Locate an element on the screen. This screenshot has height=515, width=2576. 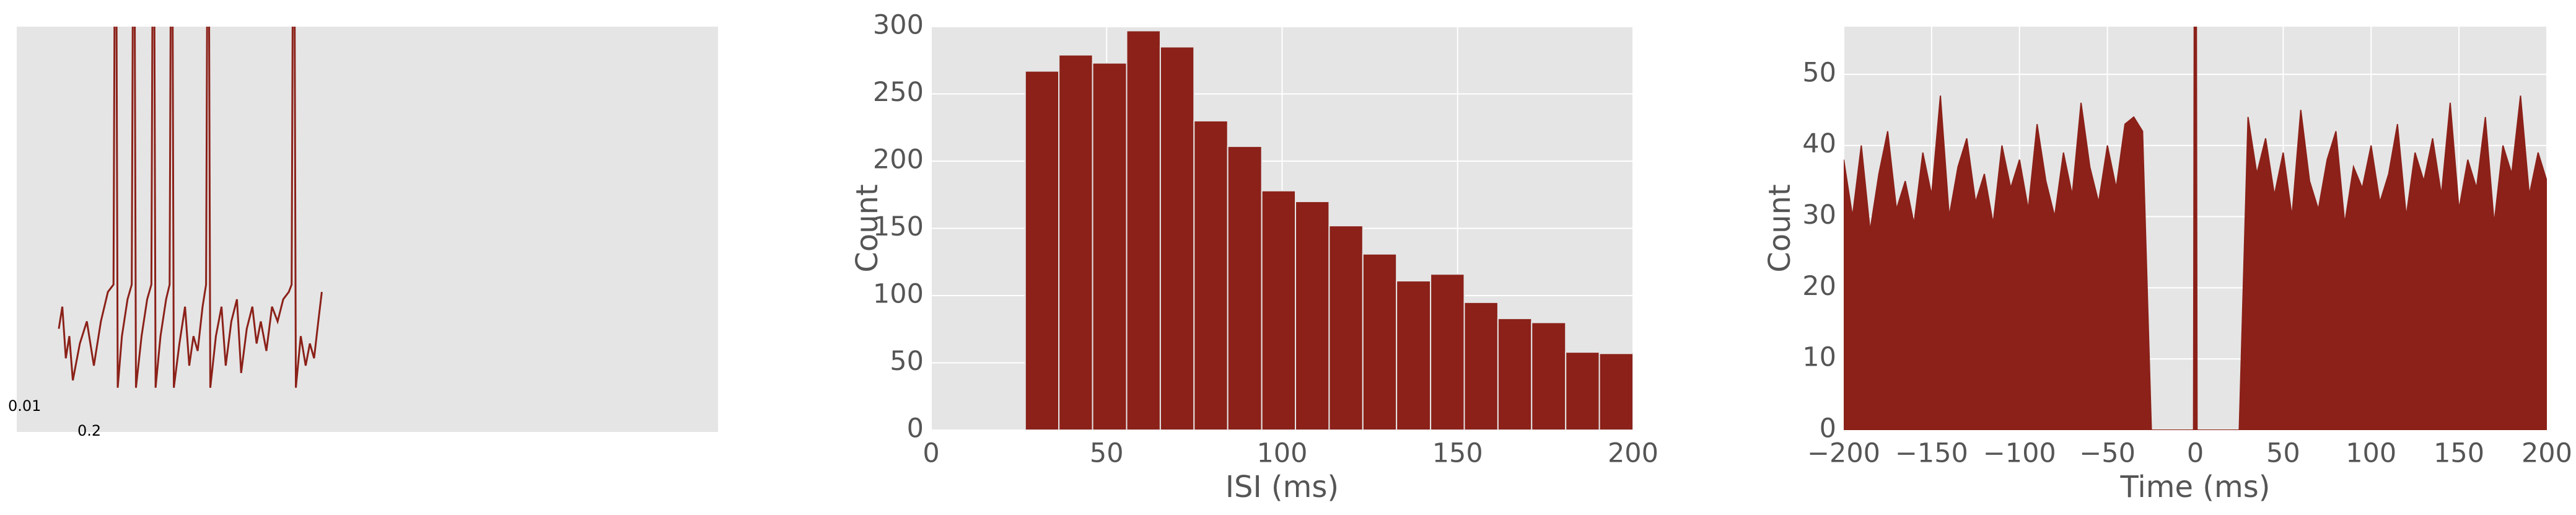
y-tick-label: 200 is located at coordinates (898, 159).